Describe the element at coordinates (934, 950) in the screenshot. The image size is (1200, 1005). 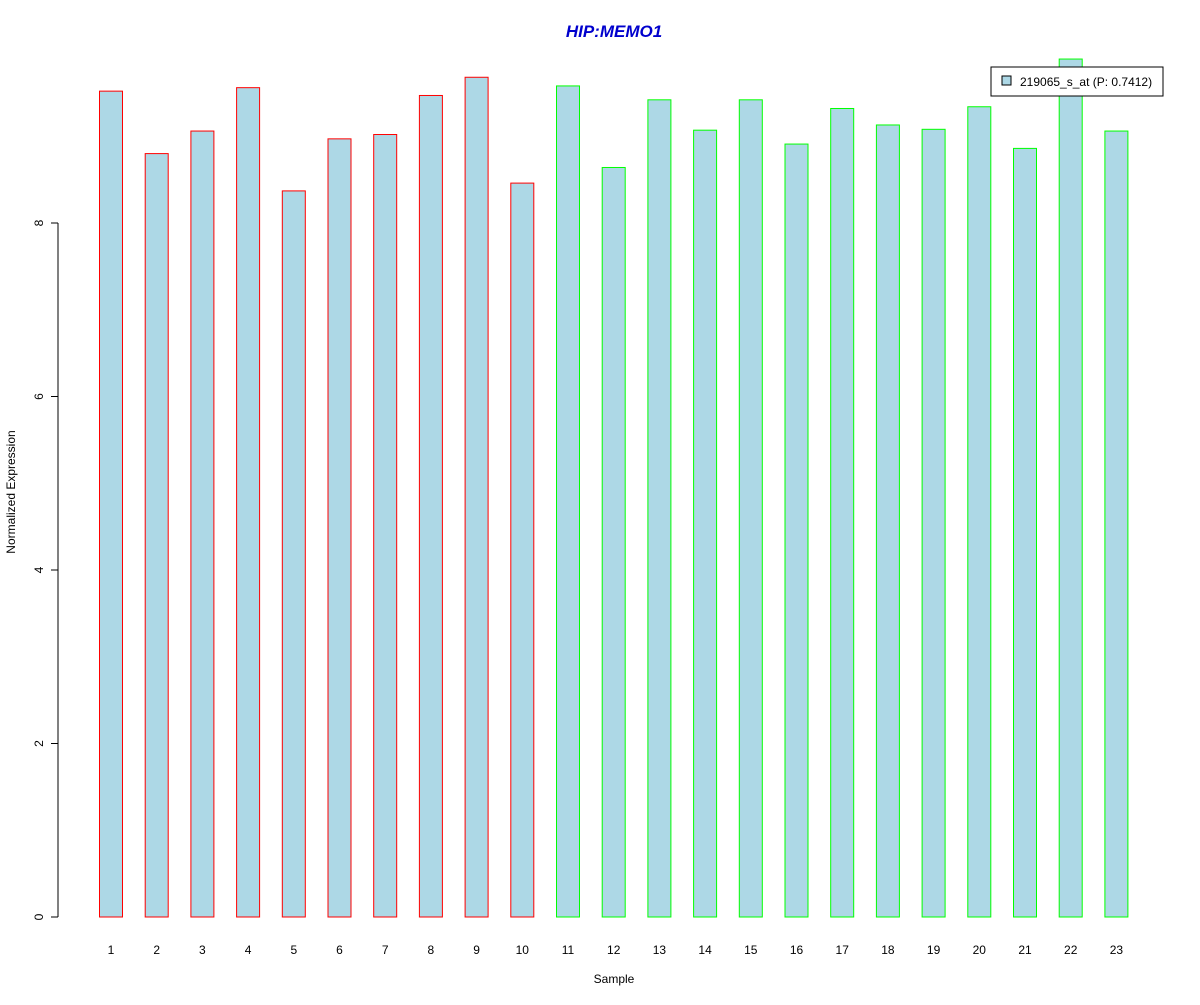
I see `x-tick-label: 19` at that location.